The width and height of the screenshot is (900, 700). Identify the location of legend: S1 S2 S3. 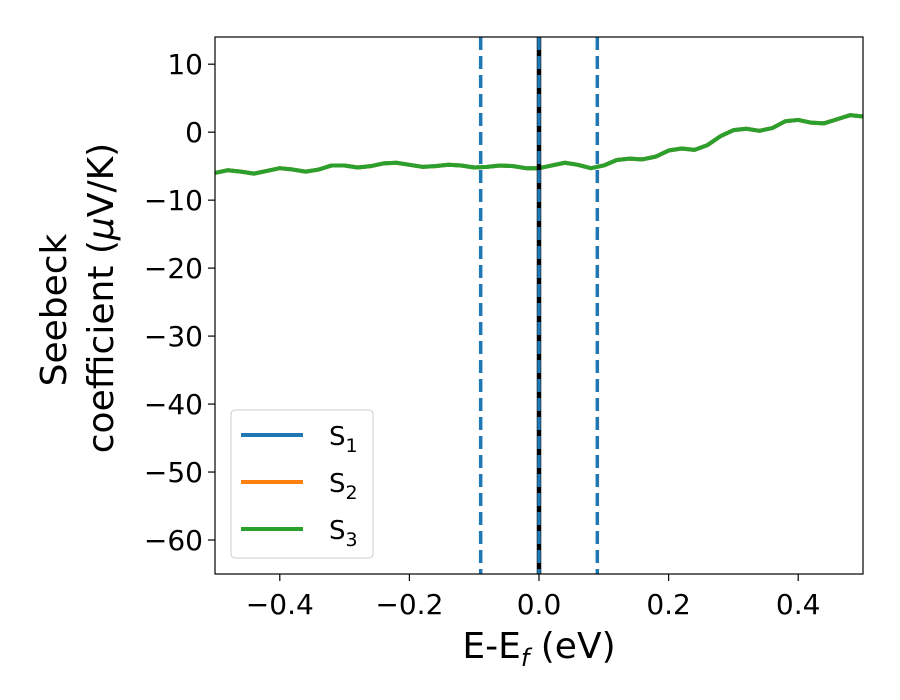
(302, 484).